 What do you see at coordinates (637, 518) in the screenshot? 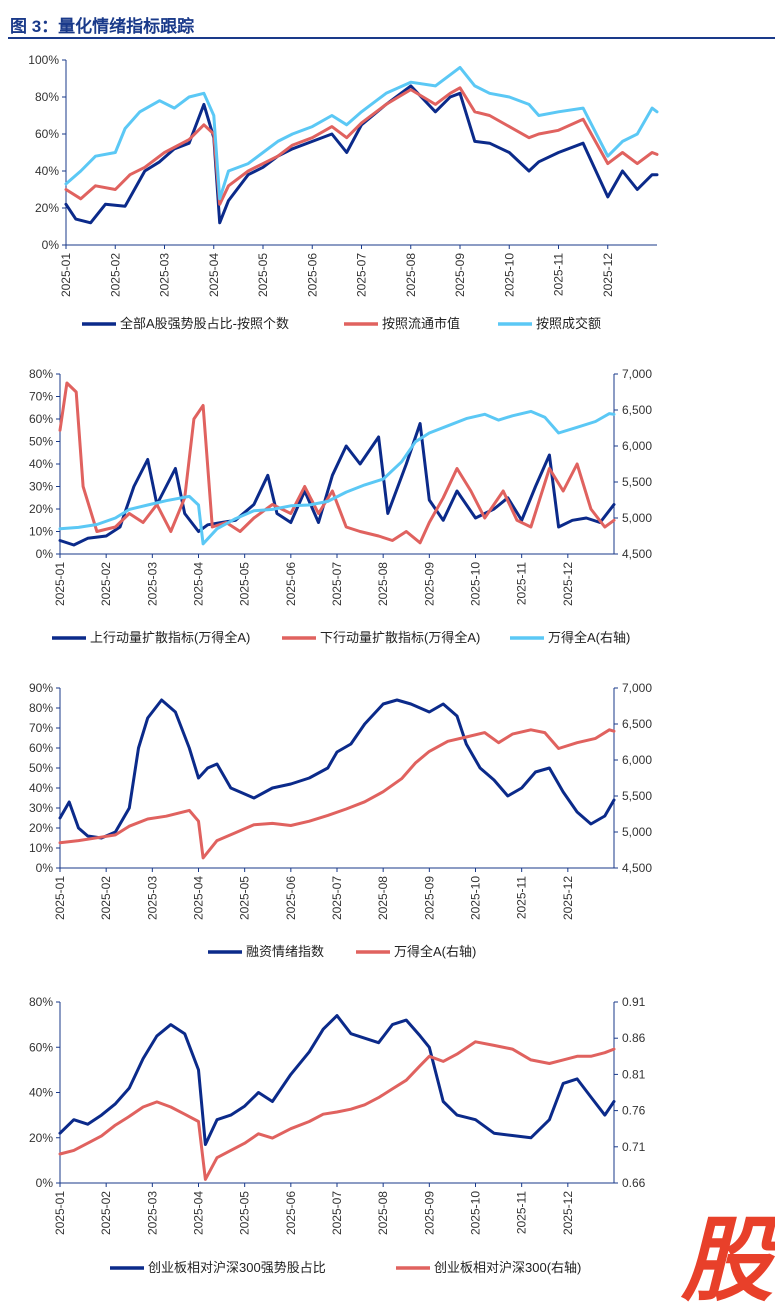
I see `y2-tick-label: 5,000` at bounding box center [637, 518].